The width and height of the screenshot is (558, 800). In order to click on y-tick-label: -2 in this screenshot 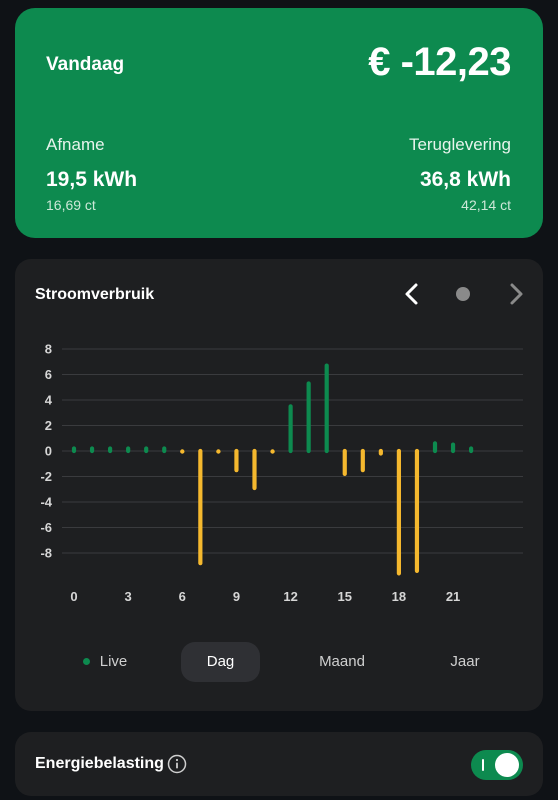, I will do `click(46, 476)`.